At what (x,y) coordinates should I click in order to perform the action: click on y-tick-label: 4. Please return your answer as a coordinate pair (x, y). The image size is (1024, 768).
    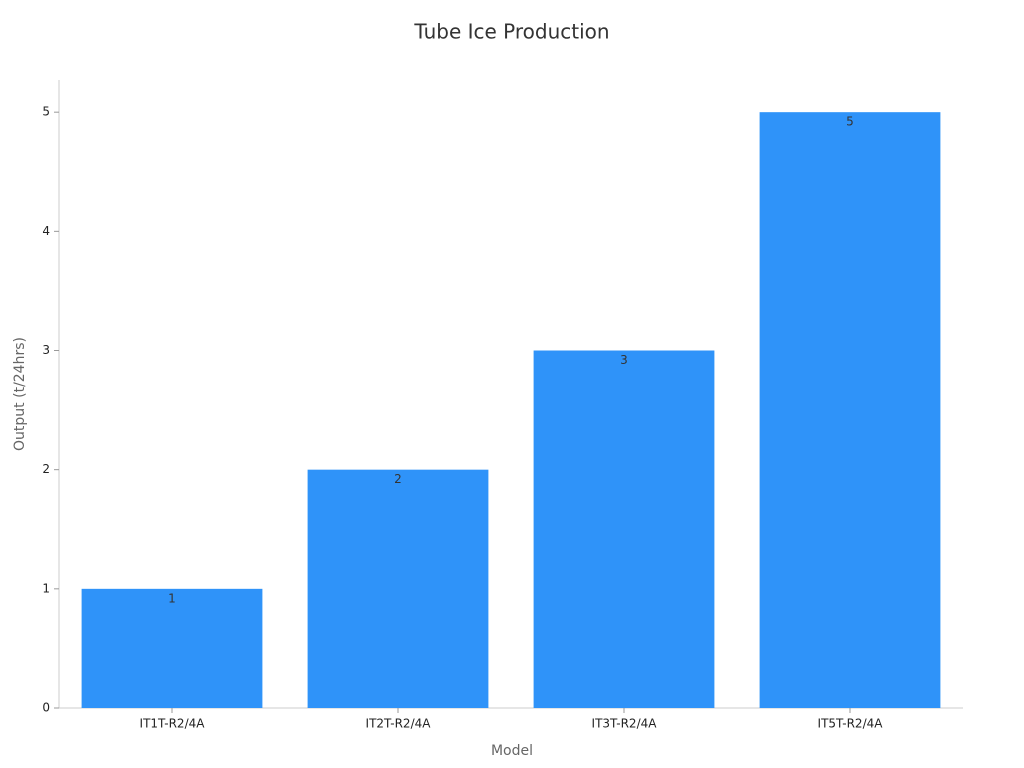
    Looking at the image, I should click on (46, 231).